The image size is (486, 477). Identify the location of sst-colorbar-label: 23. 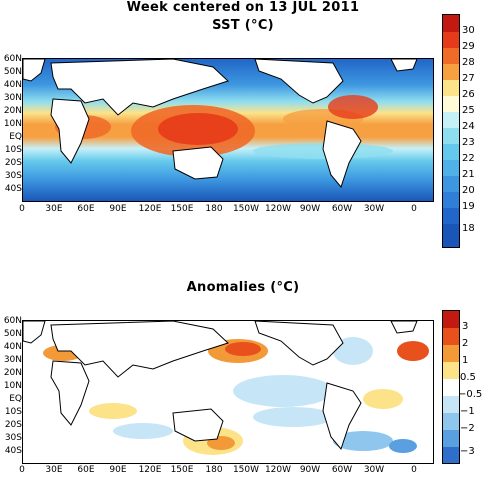
(468, 142).